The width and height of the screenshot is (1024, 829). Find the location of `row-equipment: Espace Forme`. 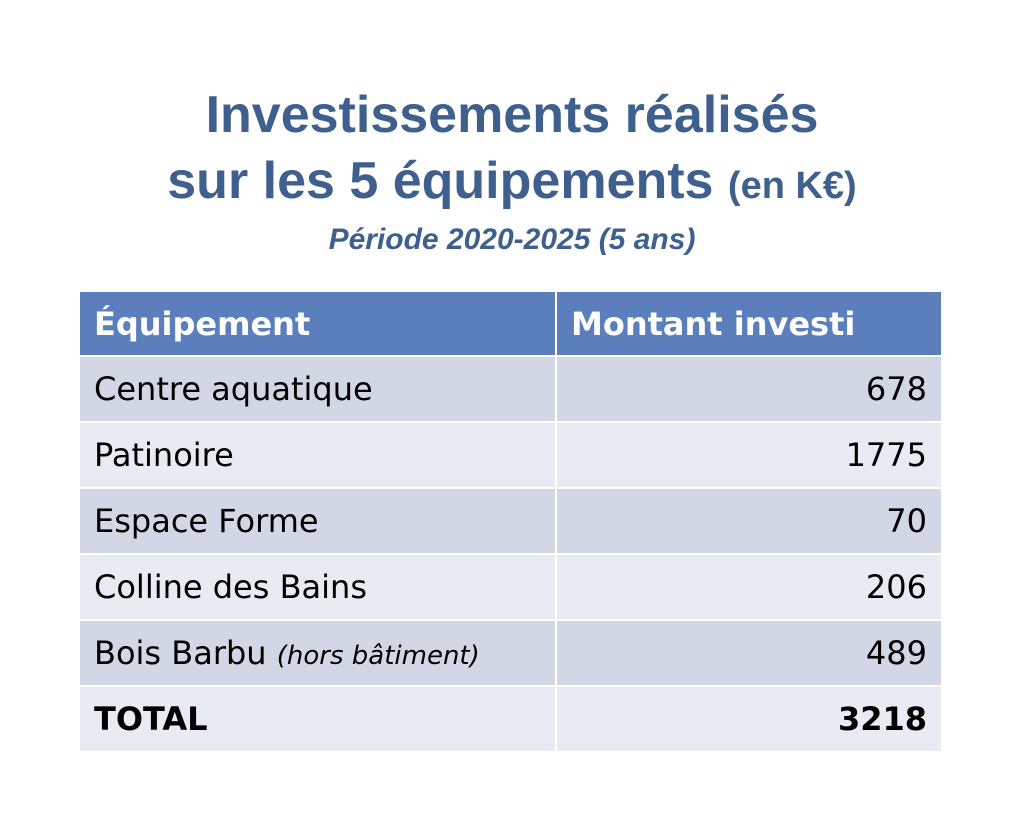

row-equipment: Espace Forme is located at coordinates (318, 521).